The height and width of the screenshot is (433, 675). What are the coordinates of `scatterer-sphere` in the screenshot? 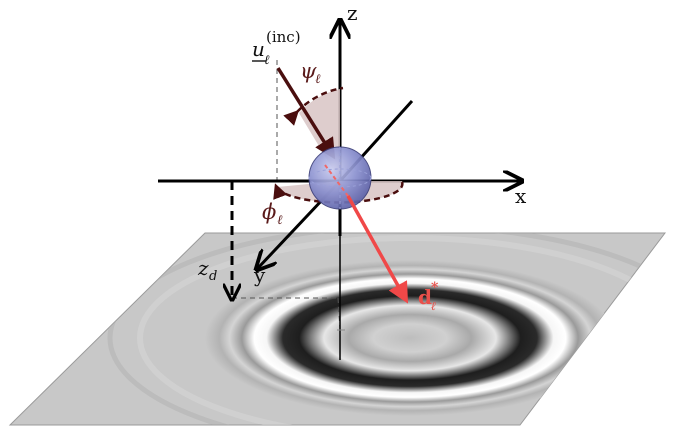 It's located at (340, 178).